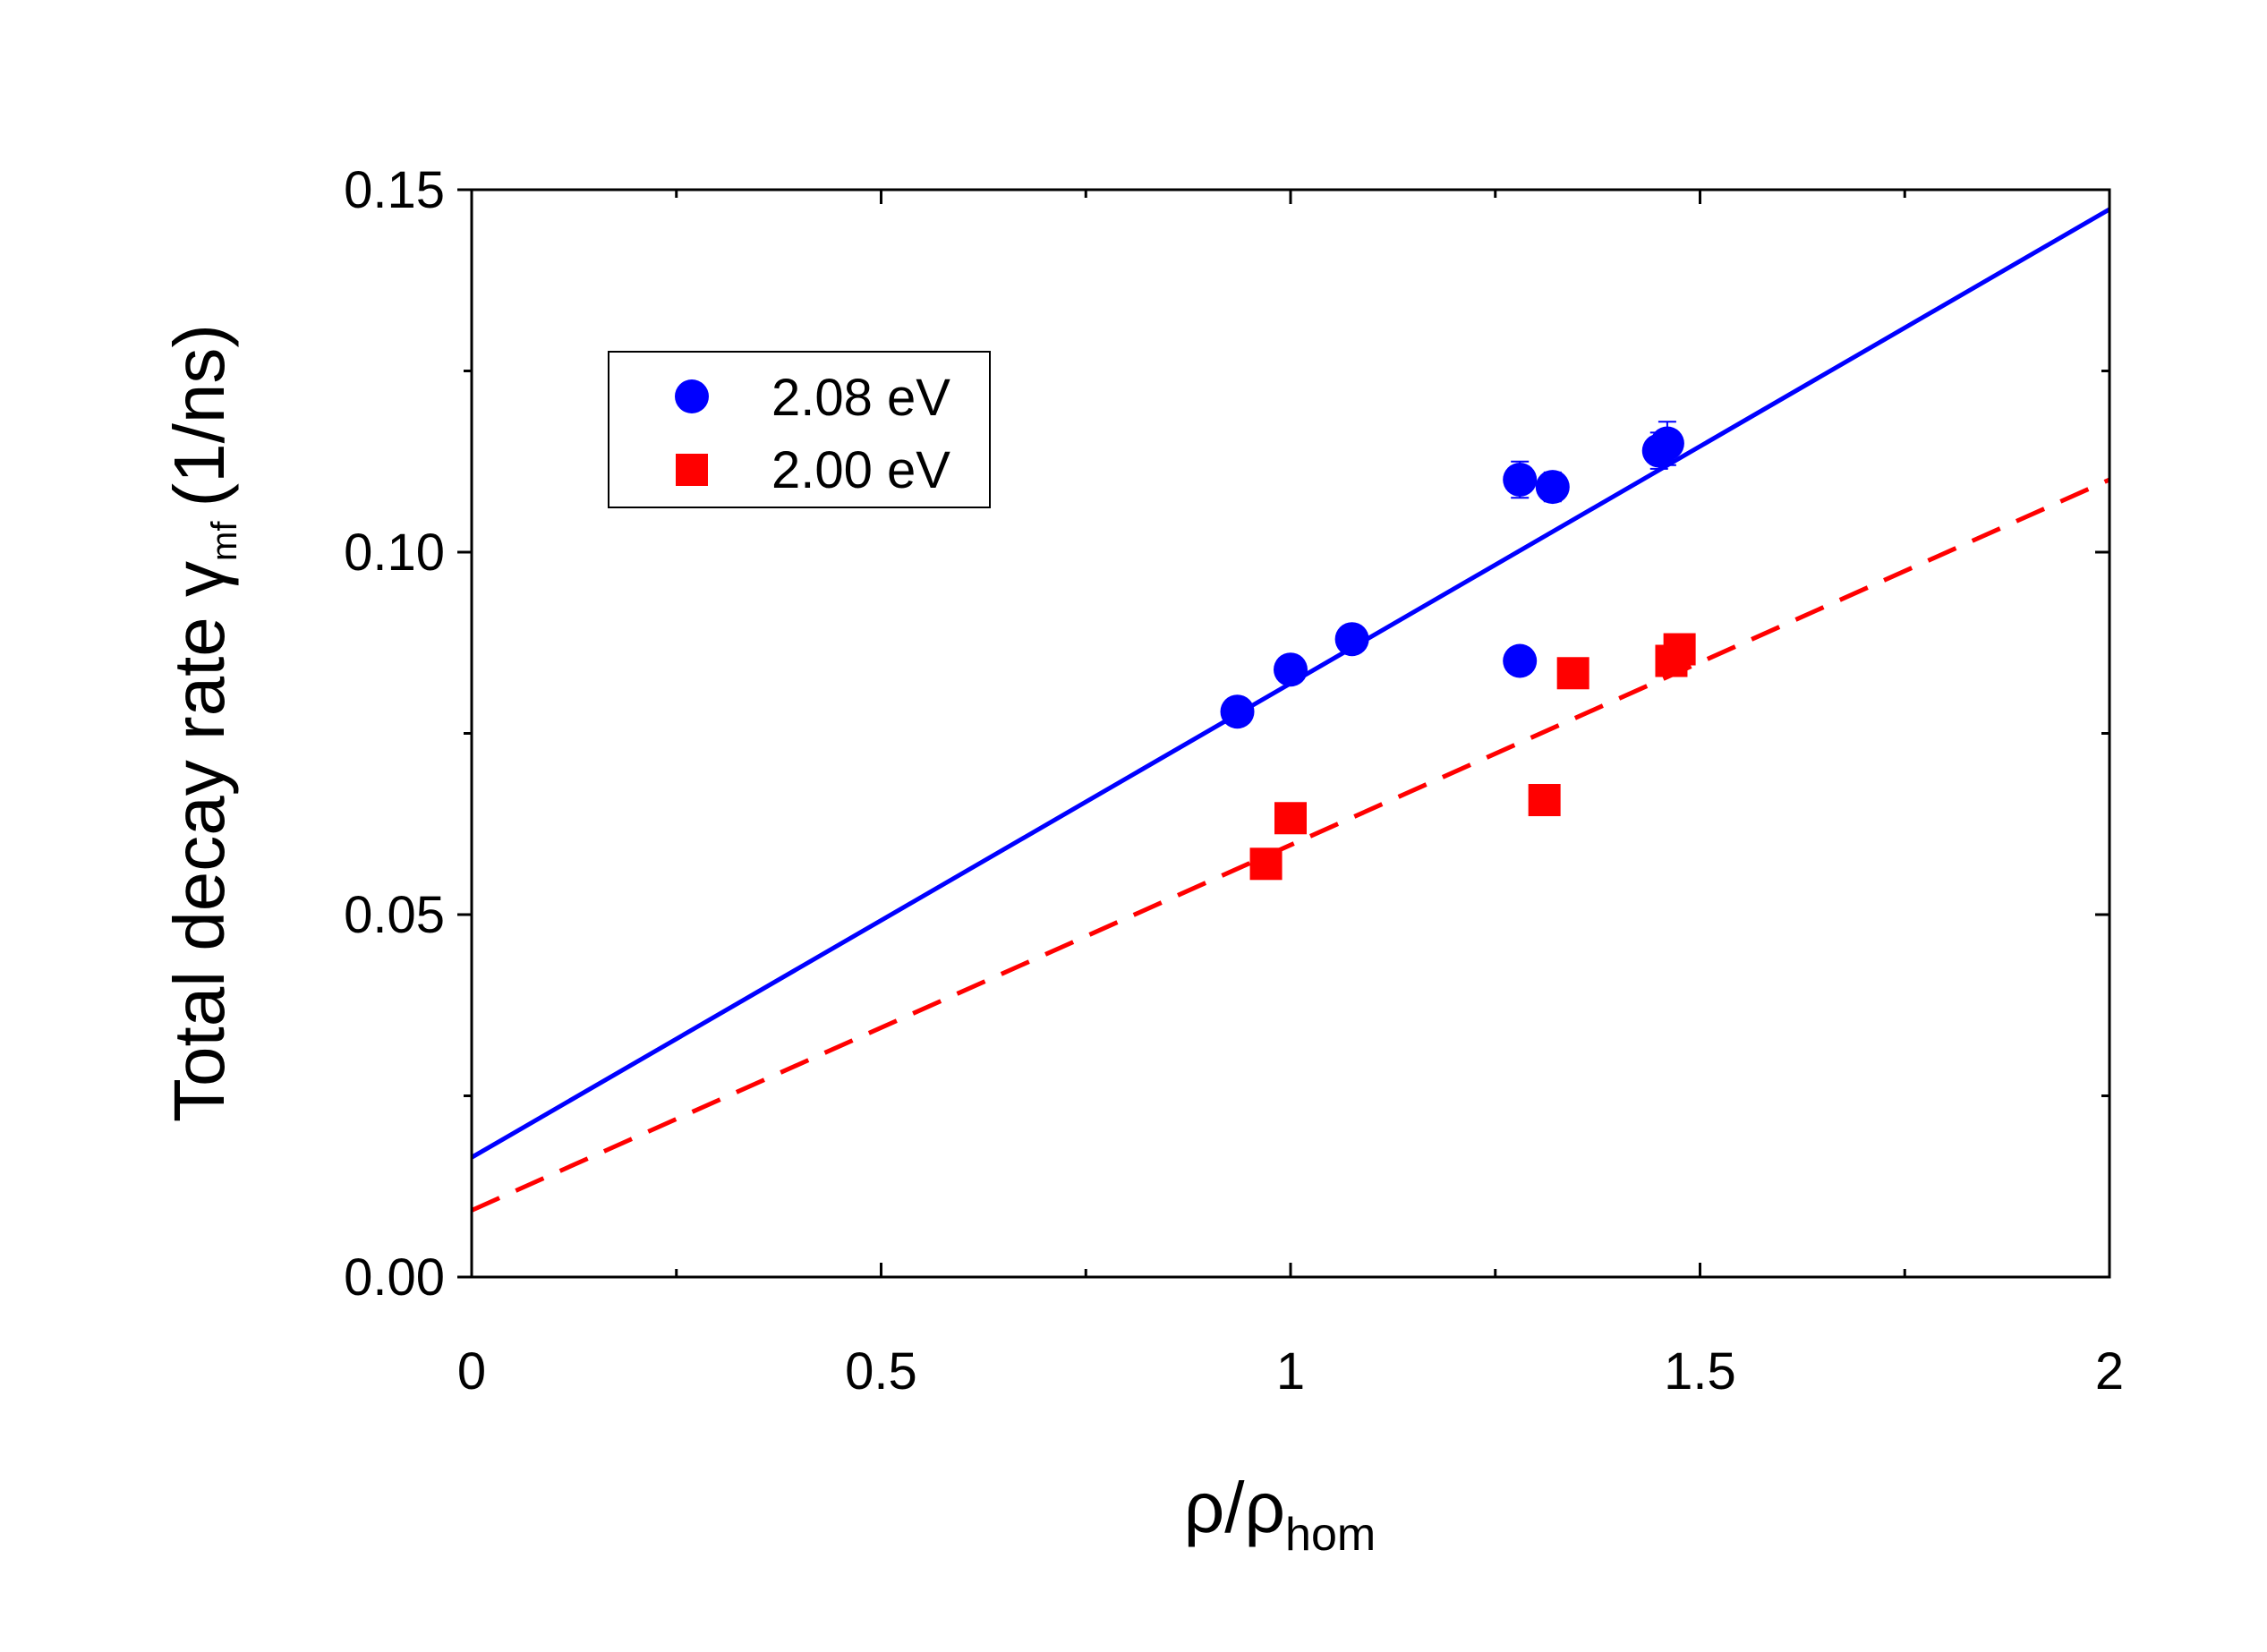  Describe the element at coordinates (1700, 1371) in the screenshot. I see `x-tick-label: 1.5` at that location.